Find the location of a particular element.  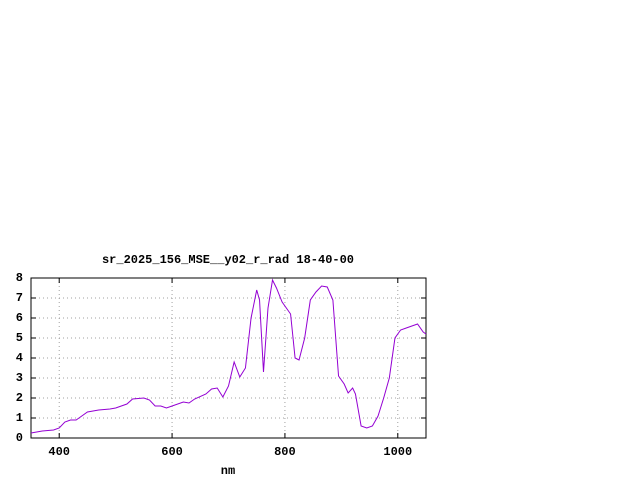

chart-title: sr_2025_156_MSE__y02_r_rad 18-40-00 is located at coordinates (228, 260).